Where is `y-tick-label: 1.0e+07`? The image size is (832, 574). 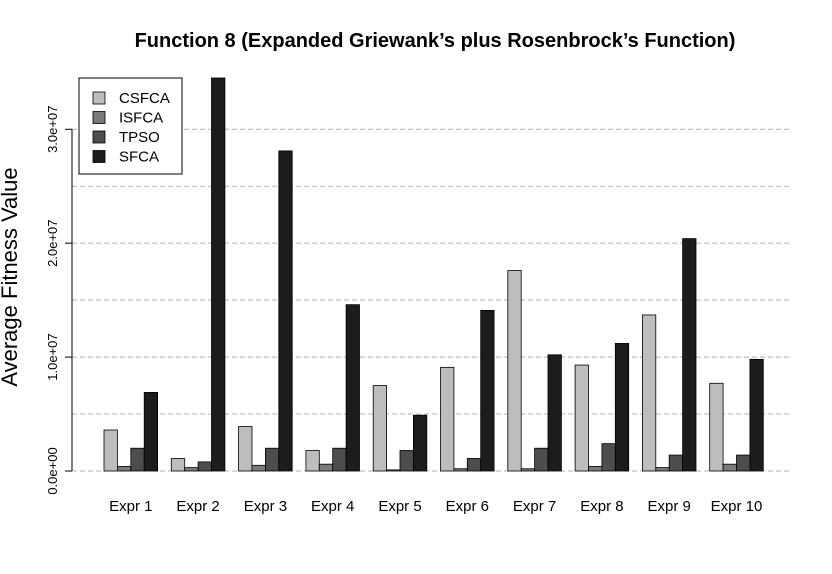 y-tick-label: 1.0e+07 is located at coordinates (52, 356).